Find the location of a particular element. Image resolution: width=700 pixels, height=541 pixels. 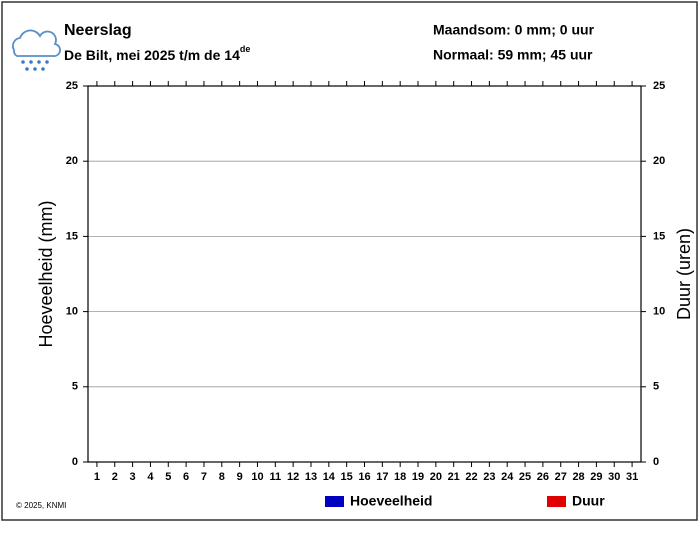

x-tick-label: 29 is located at coordinates (596, 477).